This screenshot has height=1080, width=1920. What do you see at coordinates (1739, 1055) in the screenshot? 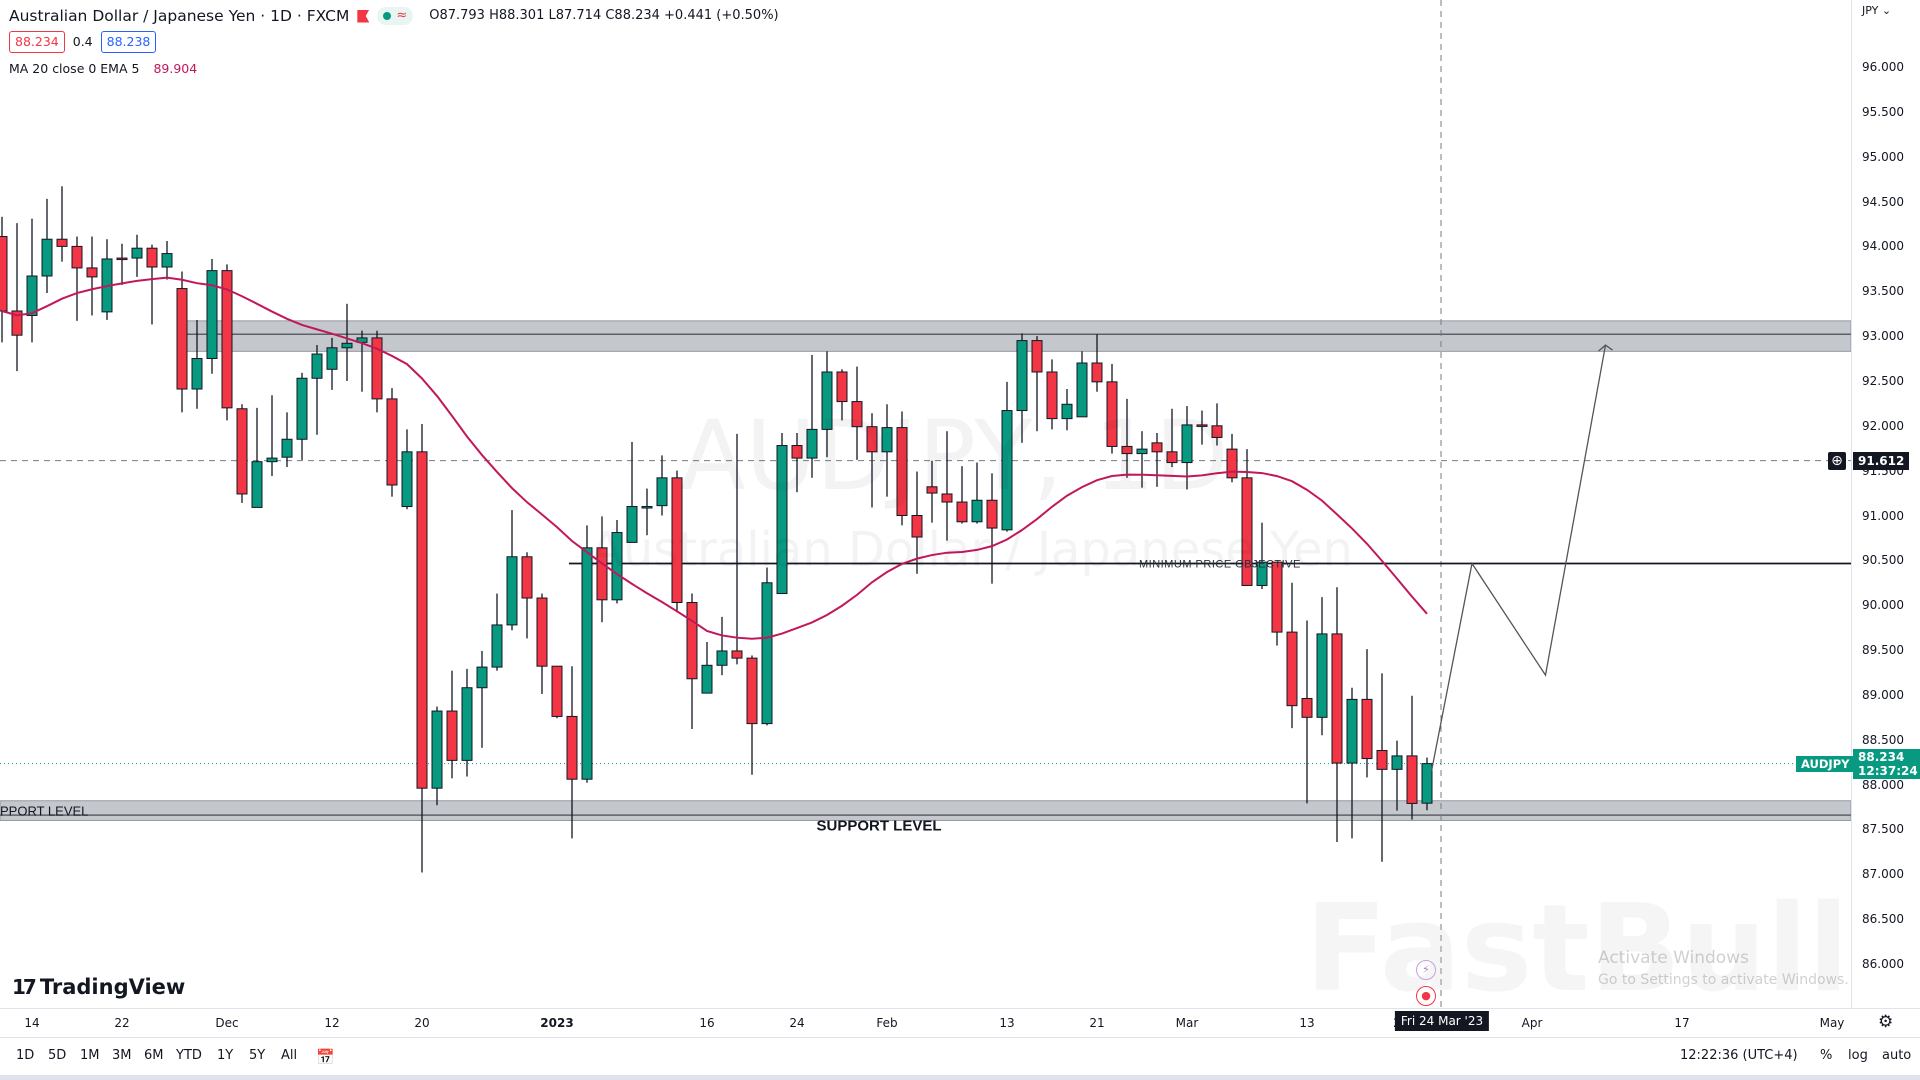
I see `clock-timezone: 12:22:36 (UTC+4)` at bounding box center [1739, 1055].